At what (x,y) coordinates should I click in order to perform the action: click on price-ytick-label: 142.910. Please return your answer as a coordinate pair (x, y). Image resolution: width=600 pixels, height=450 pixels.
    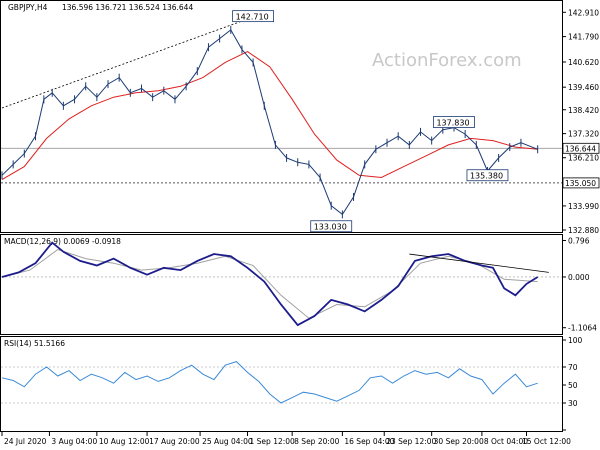
    Looking at the image, I should click on (583, 12).